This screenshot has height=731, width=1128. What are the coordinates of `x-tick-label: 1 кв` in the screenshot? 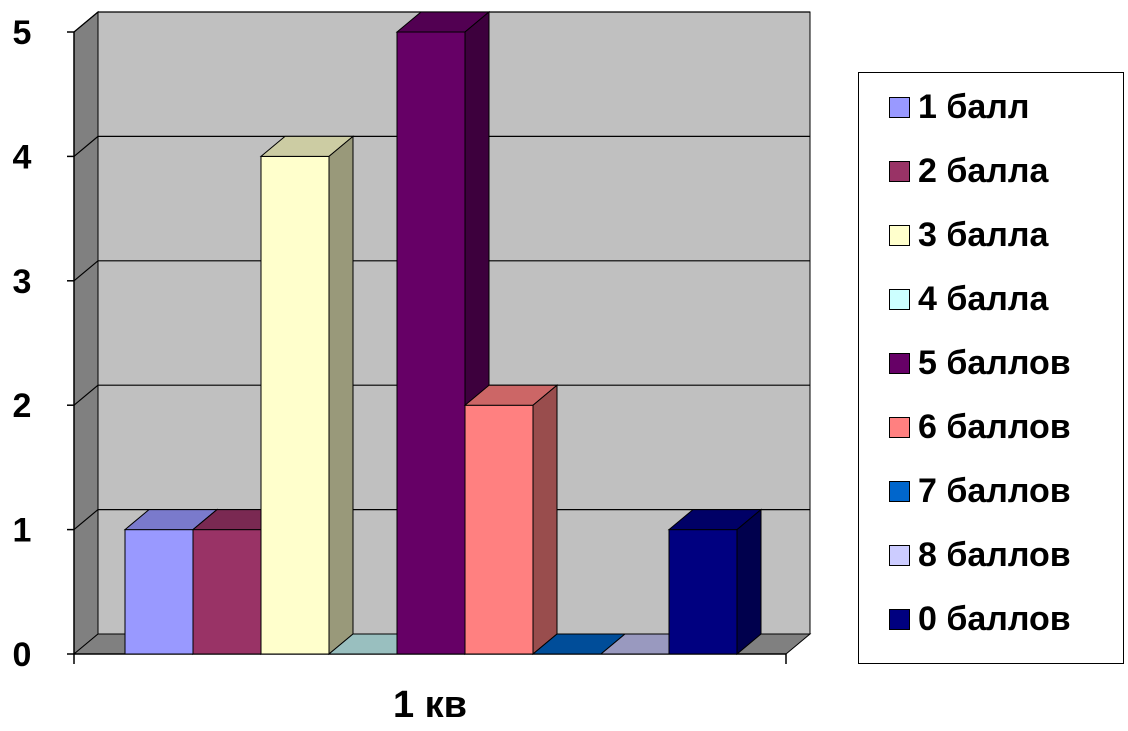 It's located at (430, 705).